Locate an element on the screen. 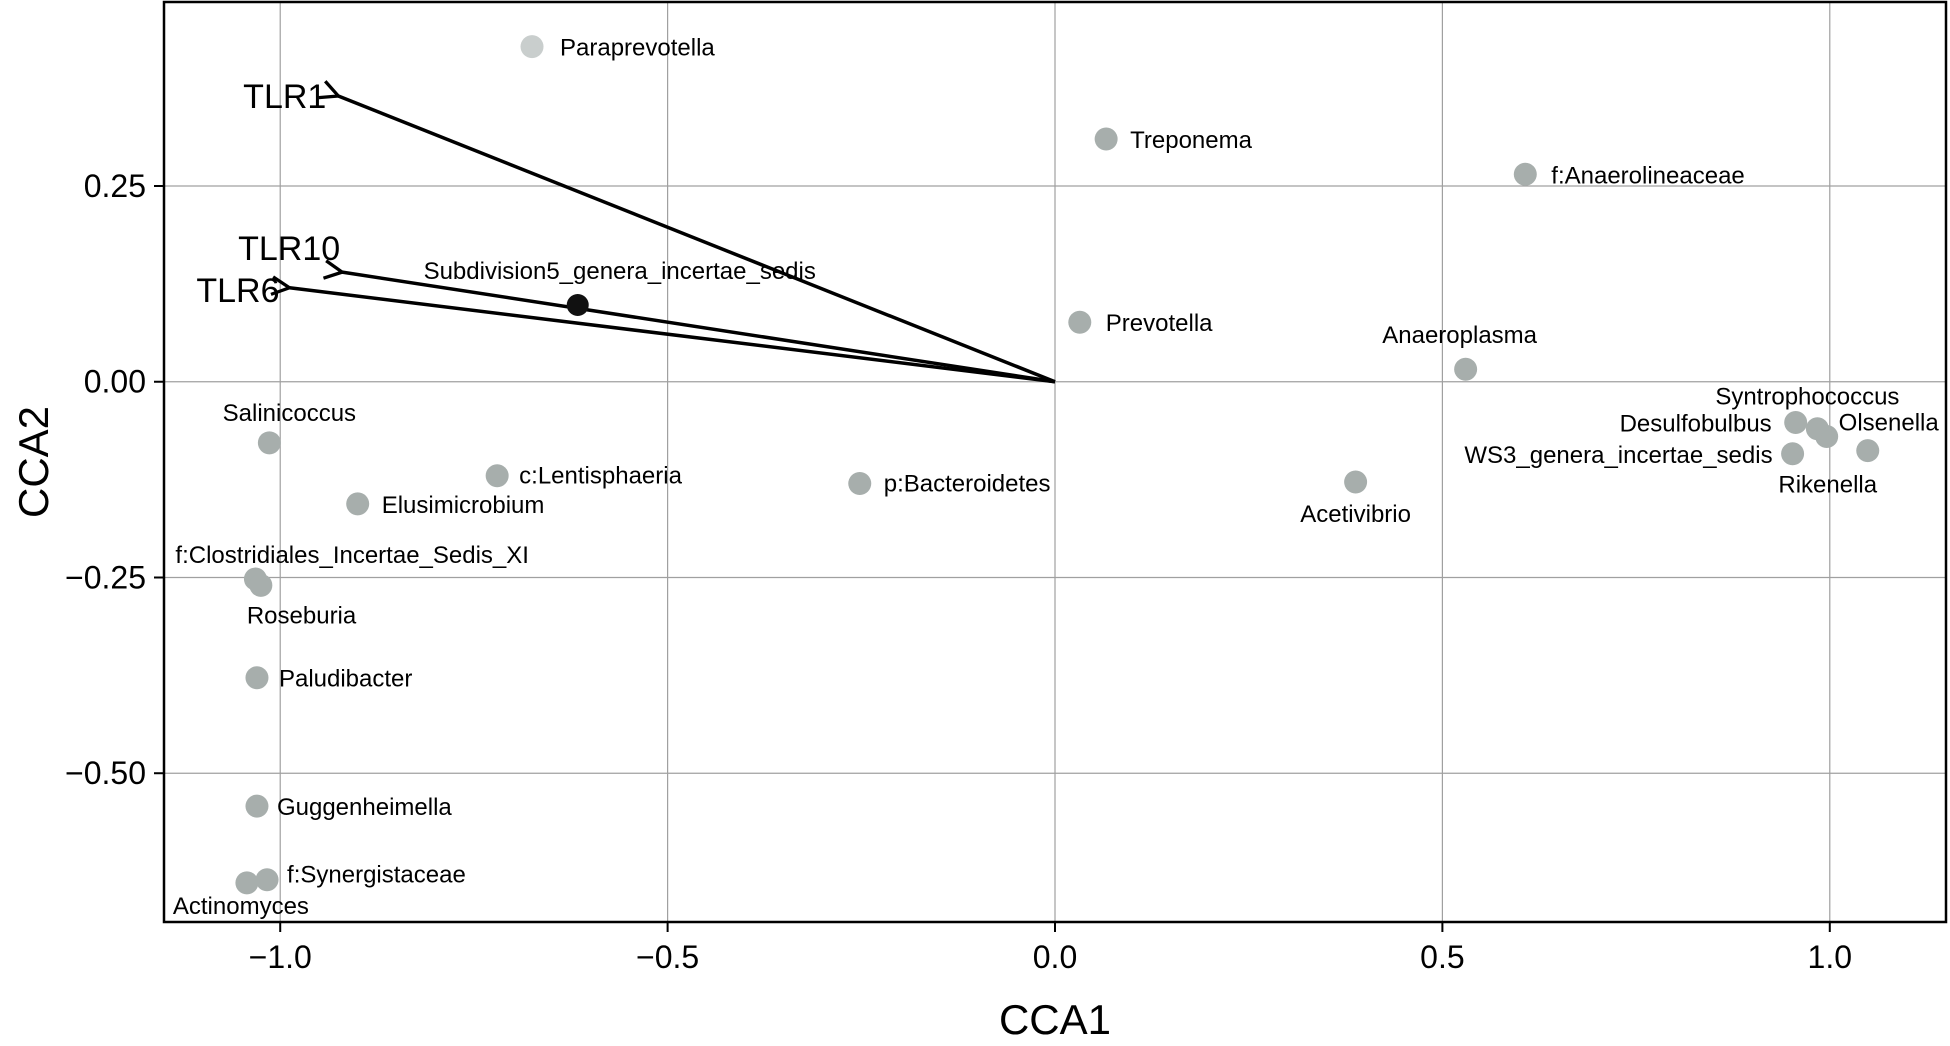  point-label-salinicoccus: Salinicoccus is located at coordinates (289, 413).